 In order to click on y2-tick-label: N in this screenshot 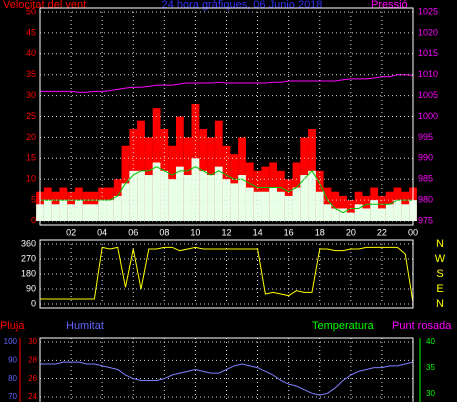, I will do `click(440, 304)`.